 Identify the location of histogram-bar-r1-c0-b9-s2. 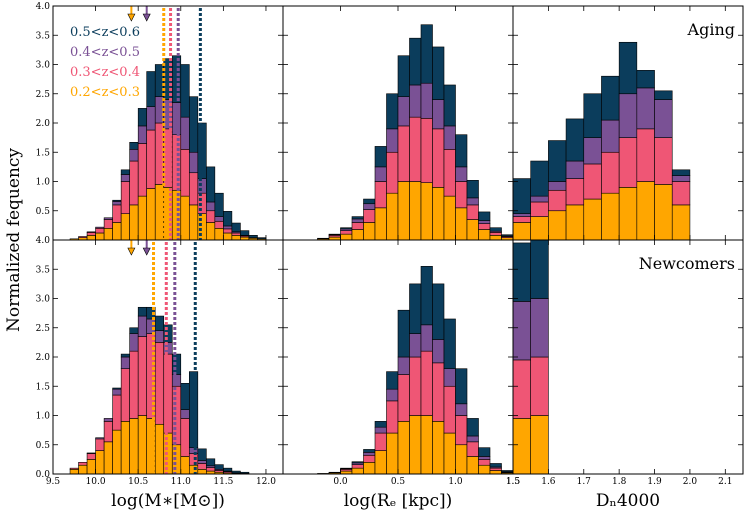
(151, 326).